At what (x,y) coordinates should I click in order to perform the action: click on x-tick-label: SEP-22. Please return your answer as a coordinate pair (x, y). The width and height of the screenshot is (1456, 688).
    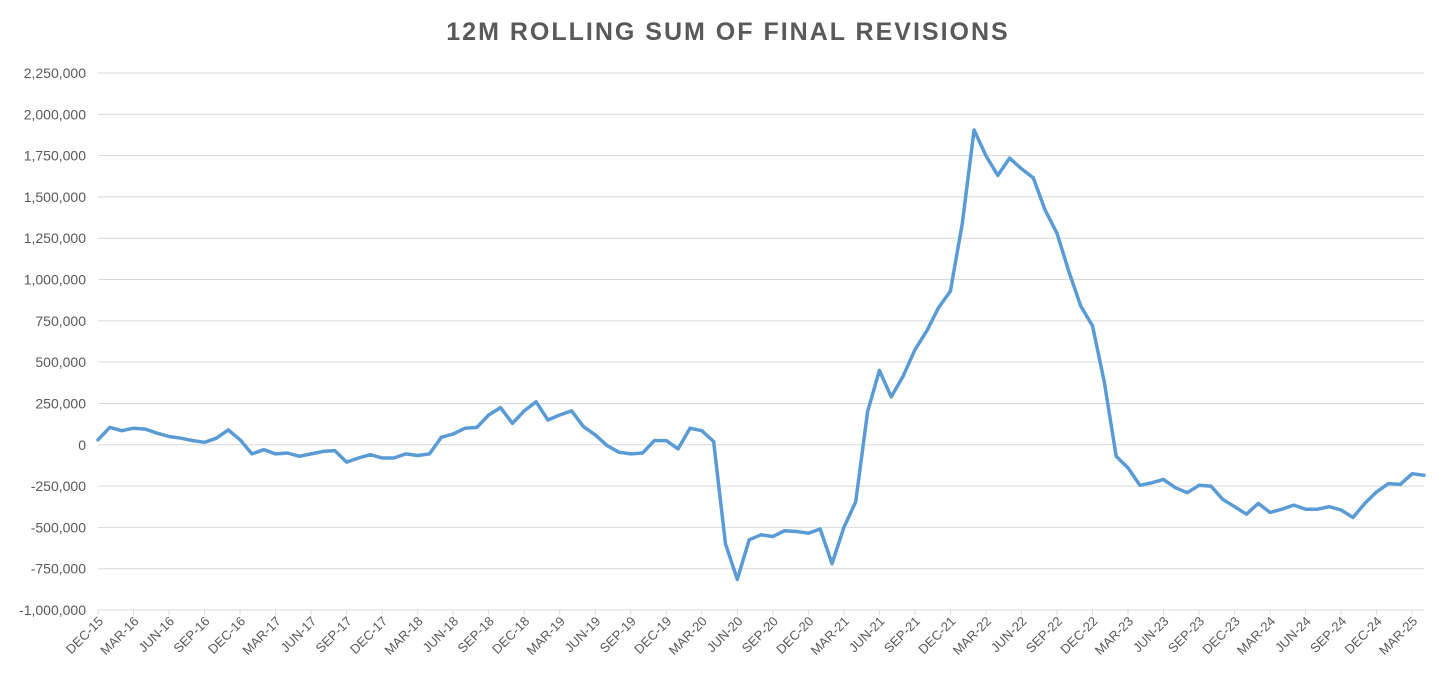
    Looking at the image, I should click on (1044, 635).